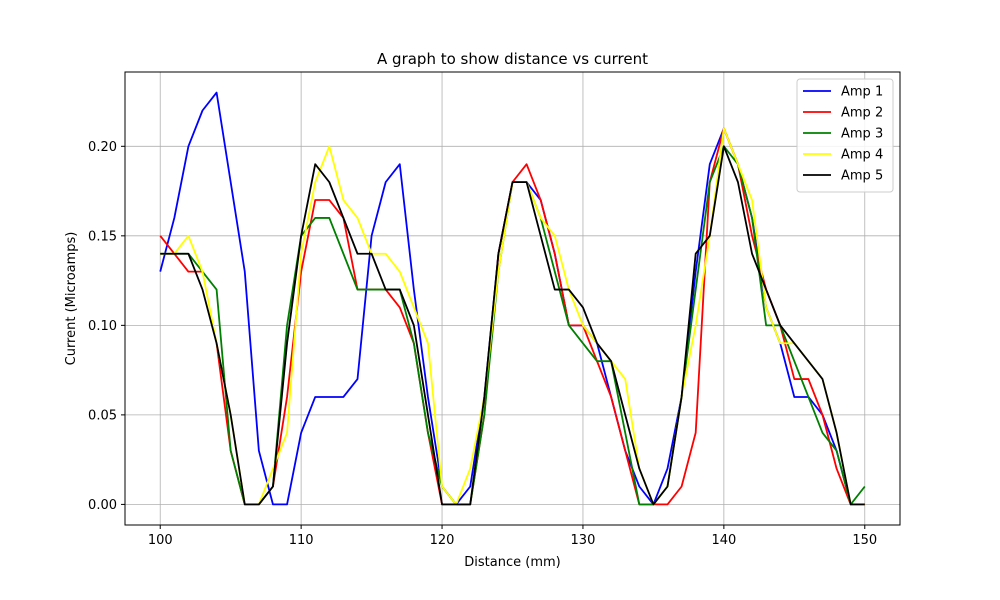 Image resolution: width=1000 pixels, height=600 pixels. What do you see at coordinates (723, 540) in the screenshot?
I see `x-tick-label: 140` at bounding box center [723, 540].